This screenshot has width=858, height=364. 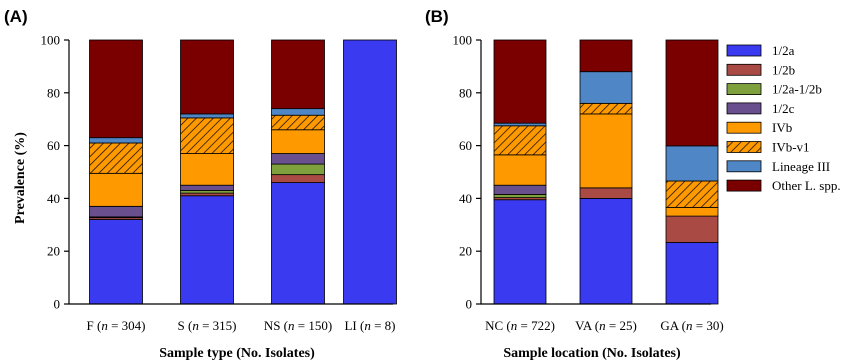 I want to click on bar-segment-b-ga-lineage-iii, so click(x=692, y=163).